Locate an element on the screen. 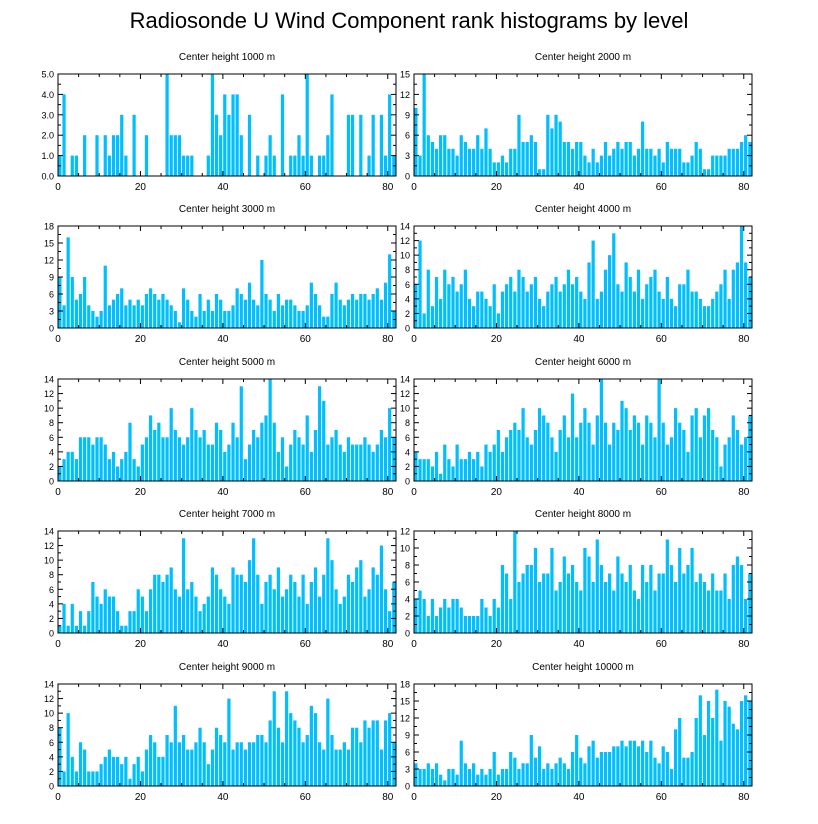  panel-2: 0 20 40 60 80 0 3 6 9 12 15 Center height 2000 m is located at coordinates (576, 122).